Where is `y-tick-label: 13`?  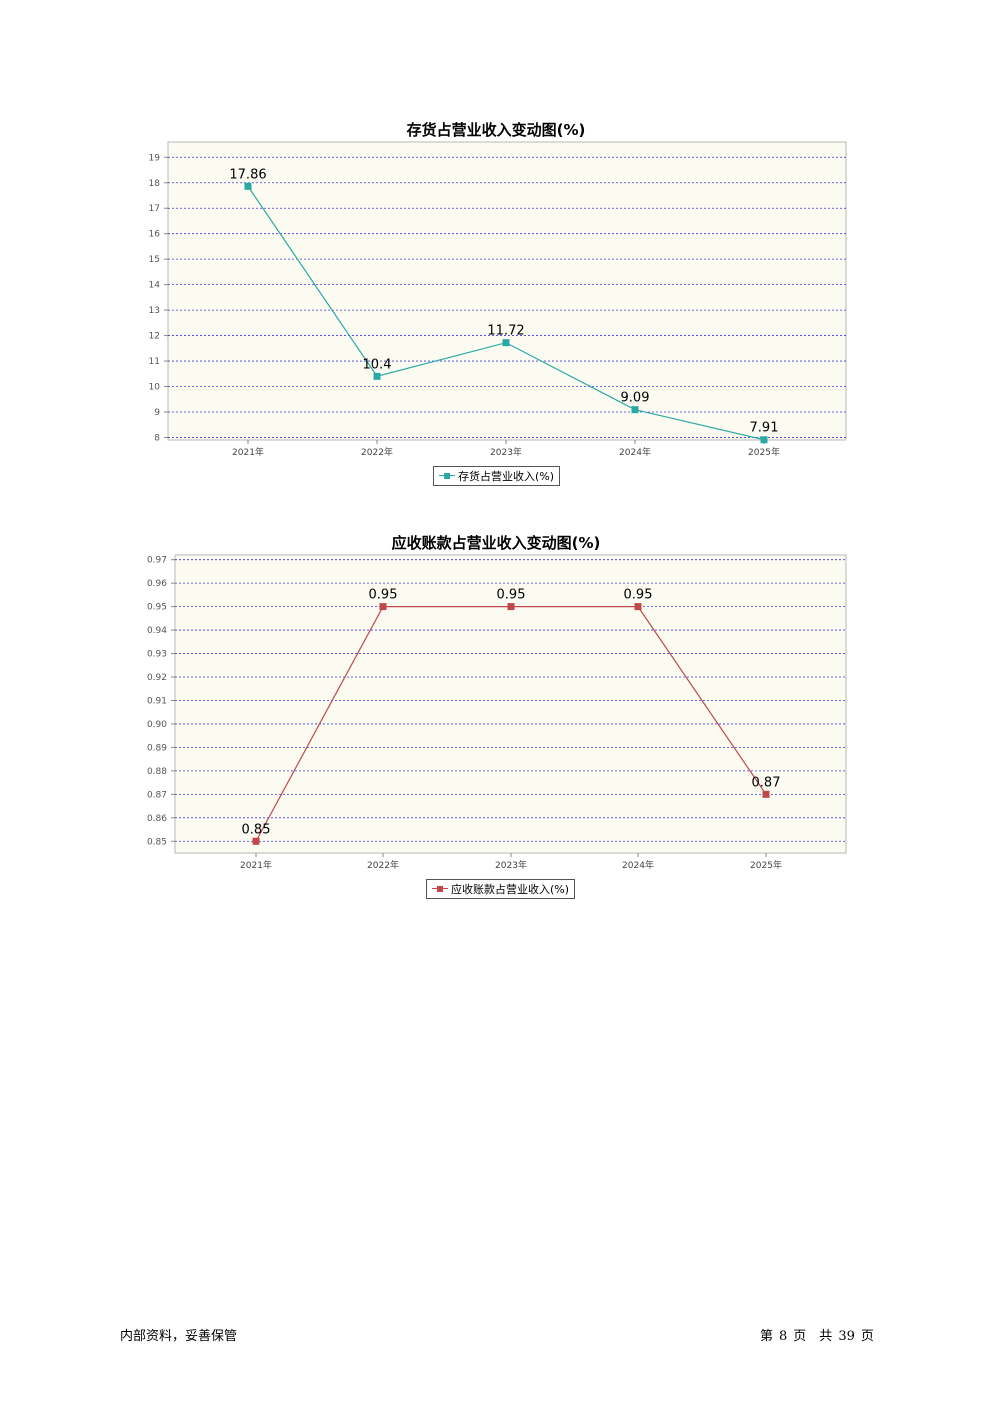
y-tick-label: 13 is located at coordinates (154, 311).